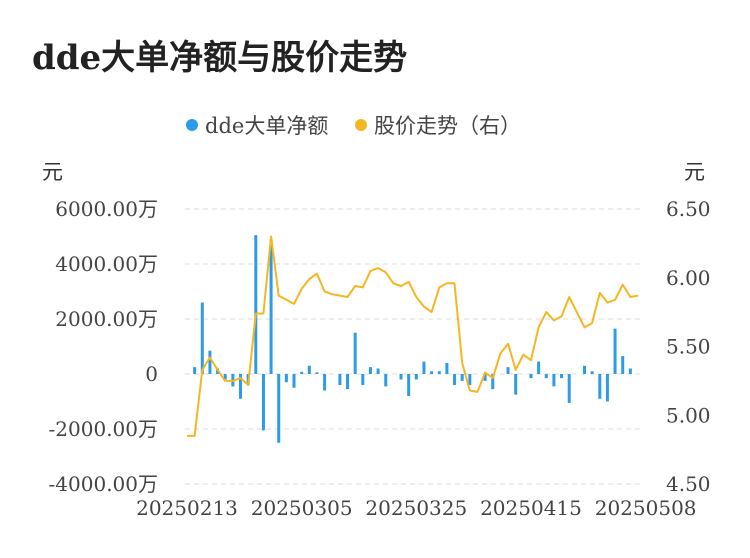 The image size is (750, 558). What do you see at coordinates (106, 264) in the screenshot?
I see `left-tick-label: 4000.00万` at bounding box center [106, 264].